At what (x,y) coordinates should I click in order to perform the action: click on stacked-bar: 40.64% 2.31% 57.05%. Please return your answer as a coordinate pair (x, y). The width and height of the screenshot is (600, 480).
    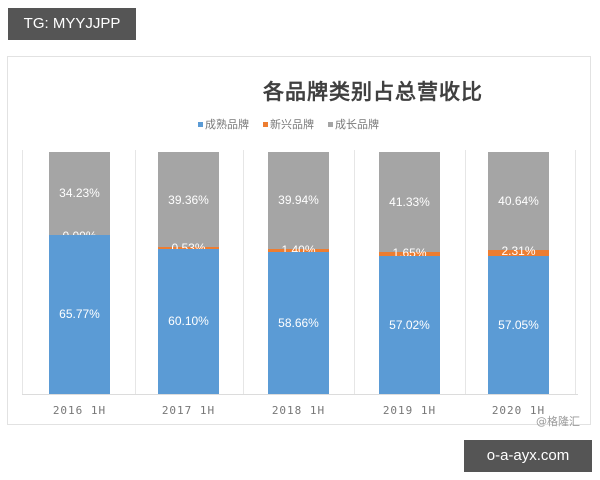
    Looking at the image, I should click on (518, 273).